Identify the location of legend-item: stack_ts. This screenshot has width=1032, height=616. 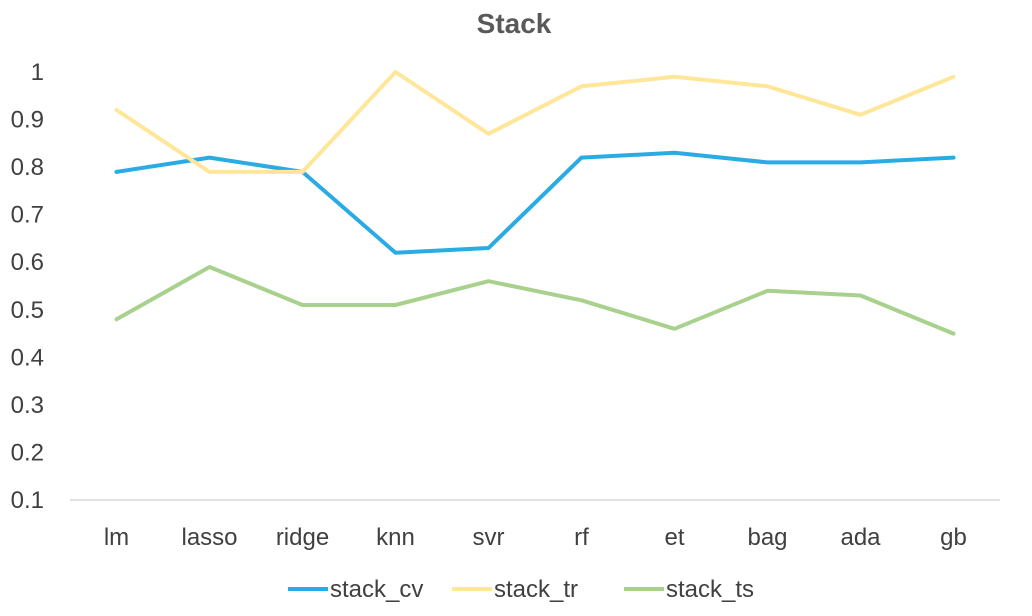
(689, 589).